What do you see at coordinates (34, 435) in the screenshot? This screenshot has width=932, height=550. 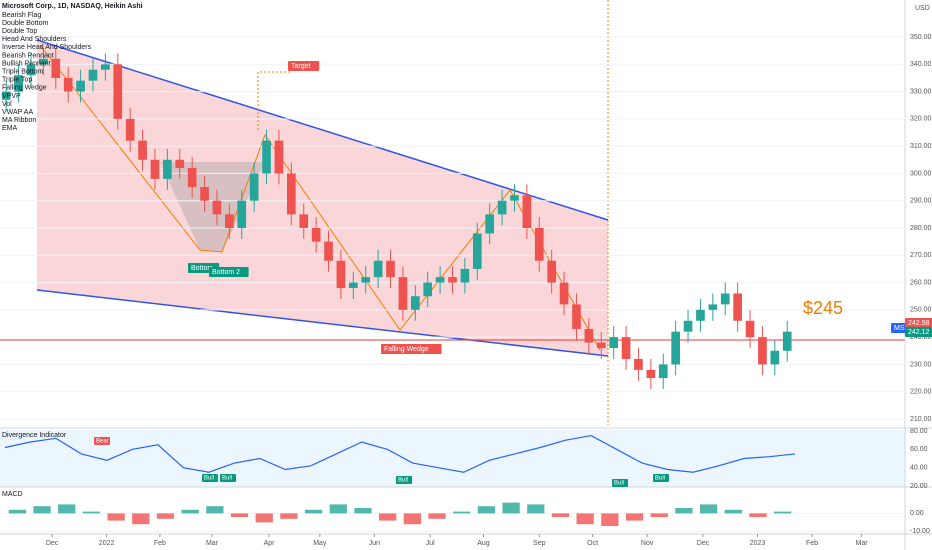 I see `panel-title: Divergence Indicator` at bounding box center [34, 435].